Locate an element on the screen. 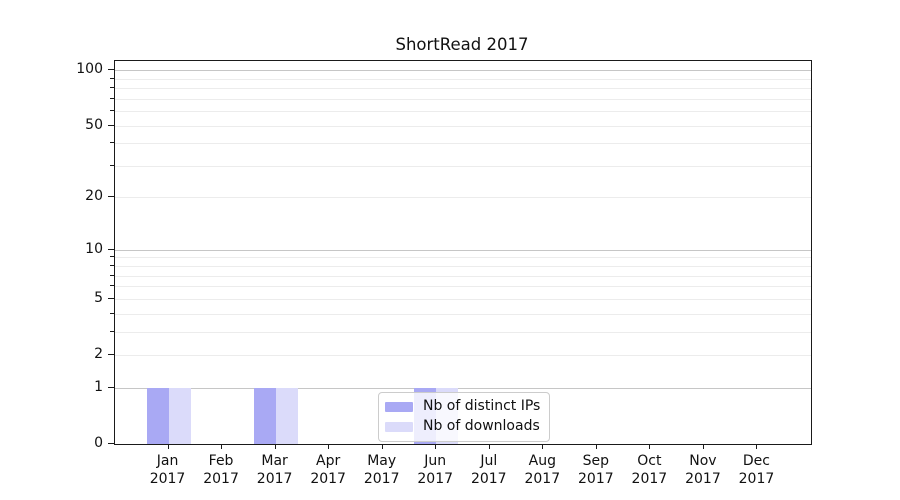 The image size is (900, 500). x-tick-label-jun: Jun 2017 is located at coordinates (435, 470).